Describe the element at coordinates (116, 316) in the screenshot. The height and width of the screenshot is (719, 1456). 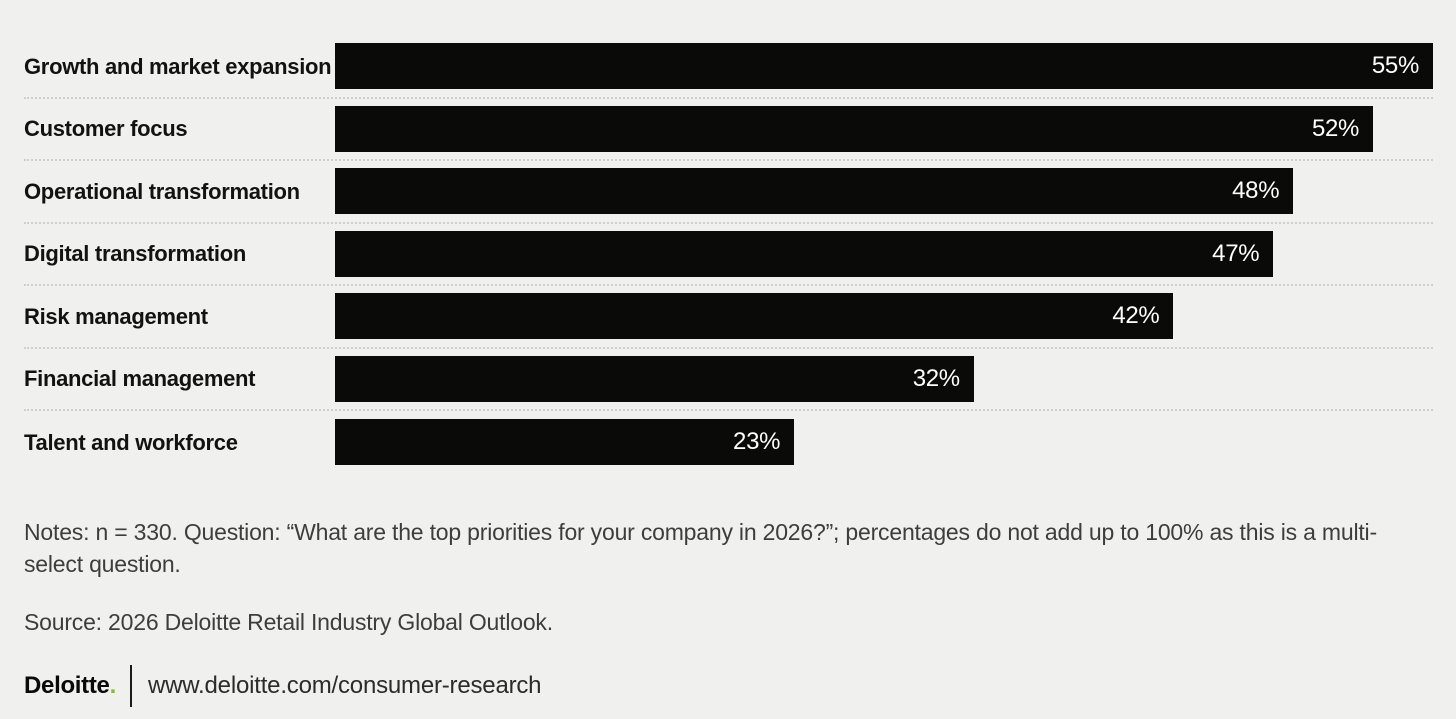
I see `category-label: Risk management` at that location.